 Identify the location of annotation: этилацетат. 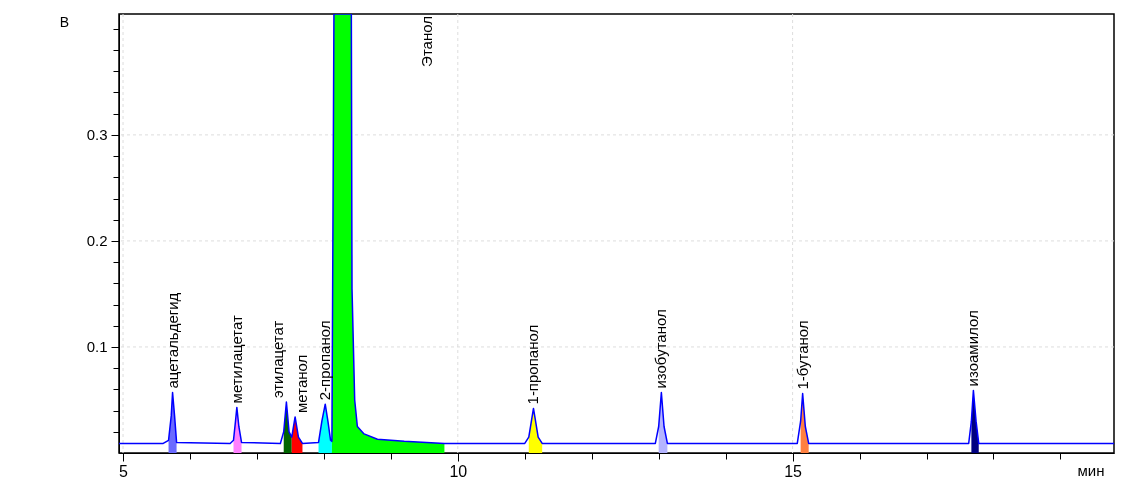
(278, 359).